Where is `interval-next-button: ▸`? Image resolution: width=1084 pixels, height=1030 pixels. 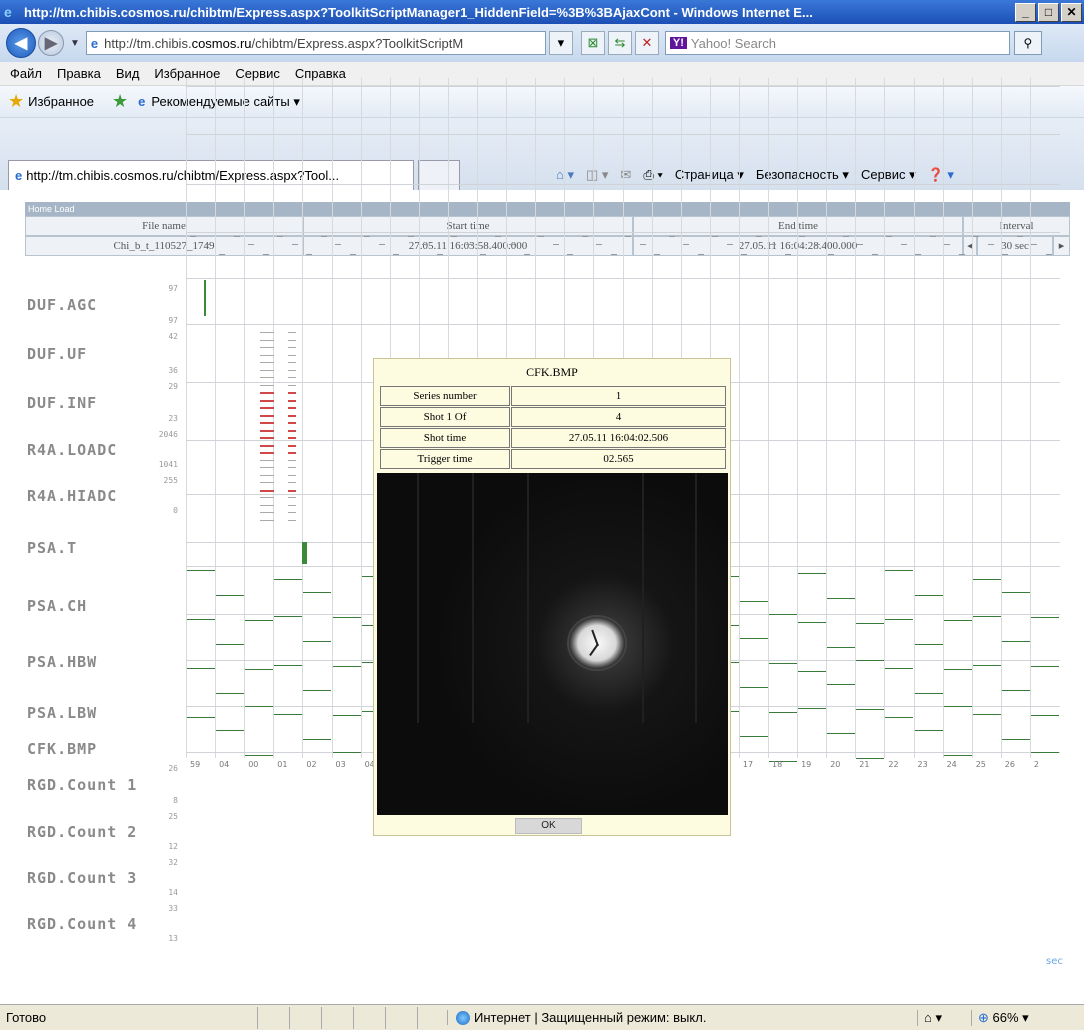
interval-next-button: ▸ is located at coordinates (1061, 246).